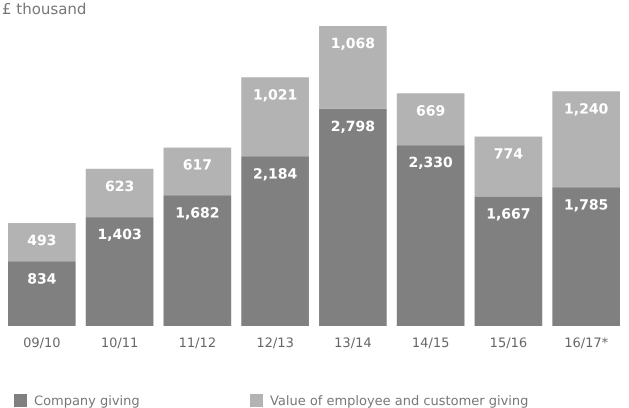 The image size is (629, 408). What do you see at coordinates (509, 344) in the screenshot?
I see `x-tick-label: 15/16` at bounding box center [509, 344].